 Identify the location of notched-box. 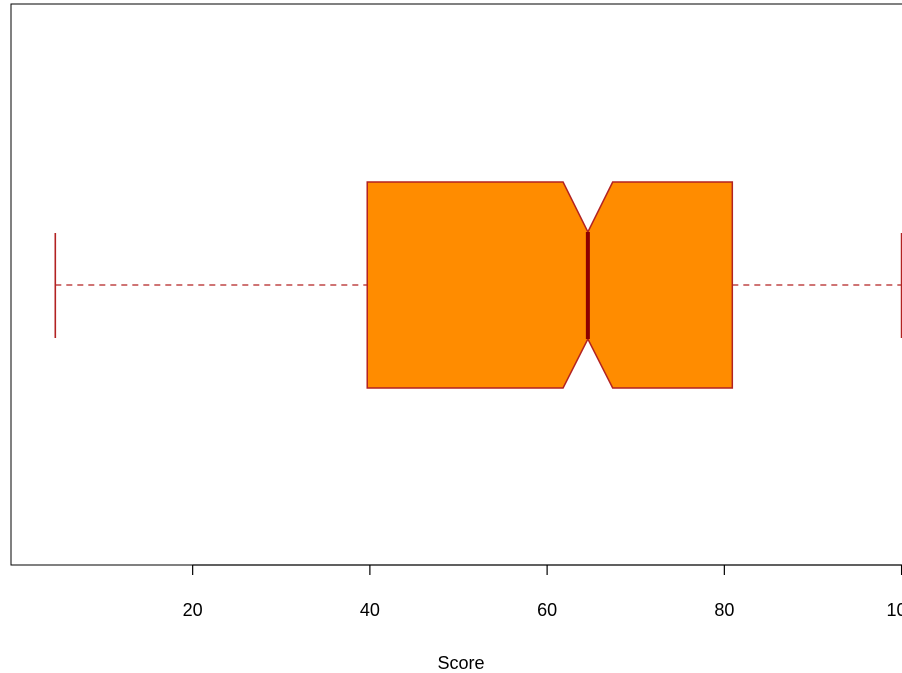
(550, 285).